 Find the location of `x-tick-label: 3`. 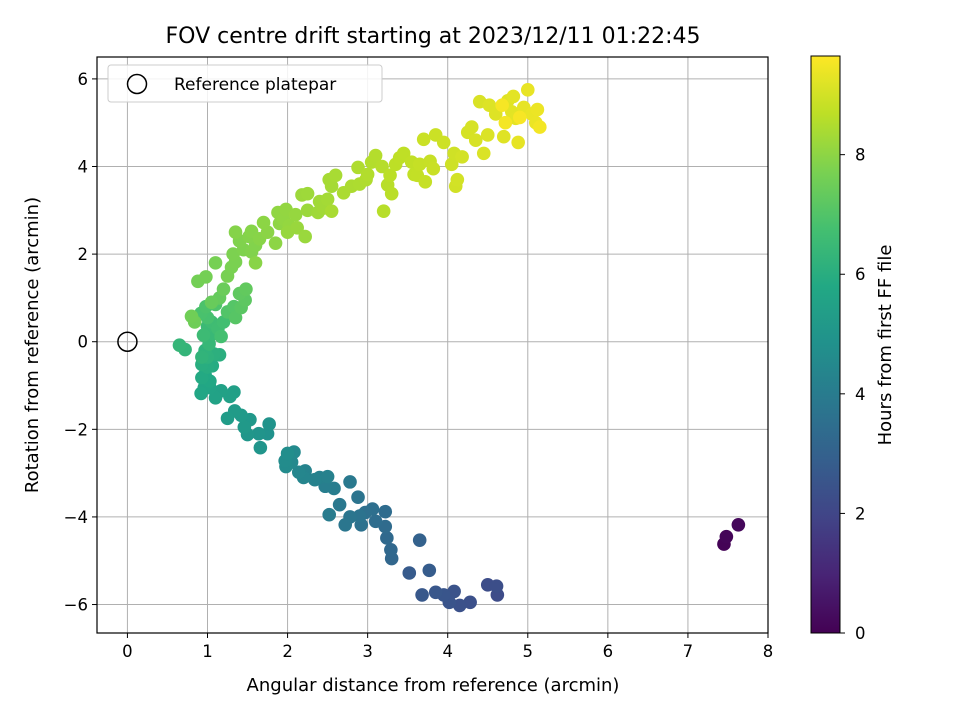

x-tick-label: 3 is located at coordinates (367, 651).